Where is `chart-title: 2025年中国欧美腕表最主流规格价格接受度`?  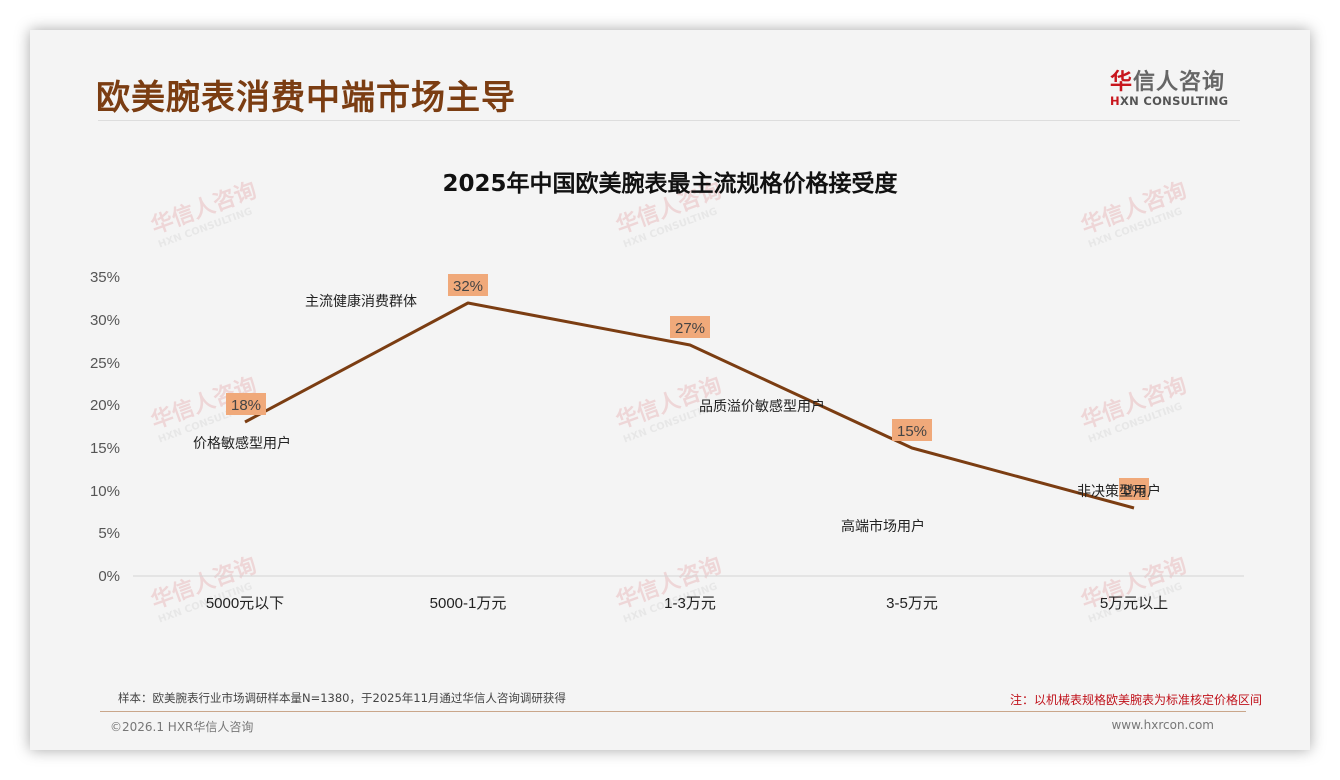
chart-title: 2025年中国欧美腕表最主流规格价格接受度 is located at coordinates (670, 184).